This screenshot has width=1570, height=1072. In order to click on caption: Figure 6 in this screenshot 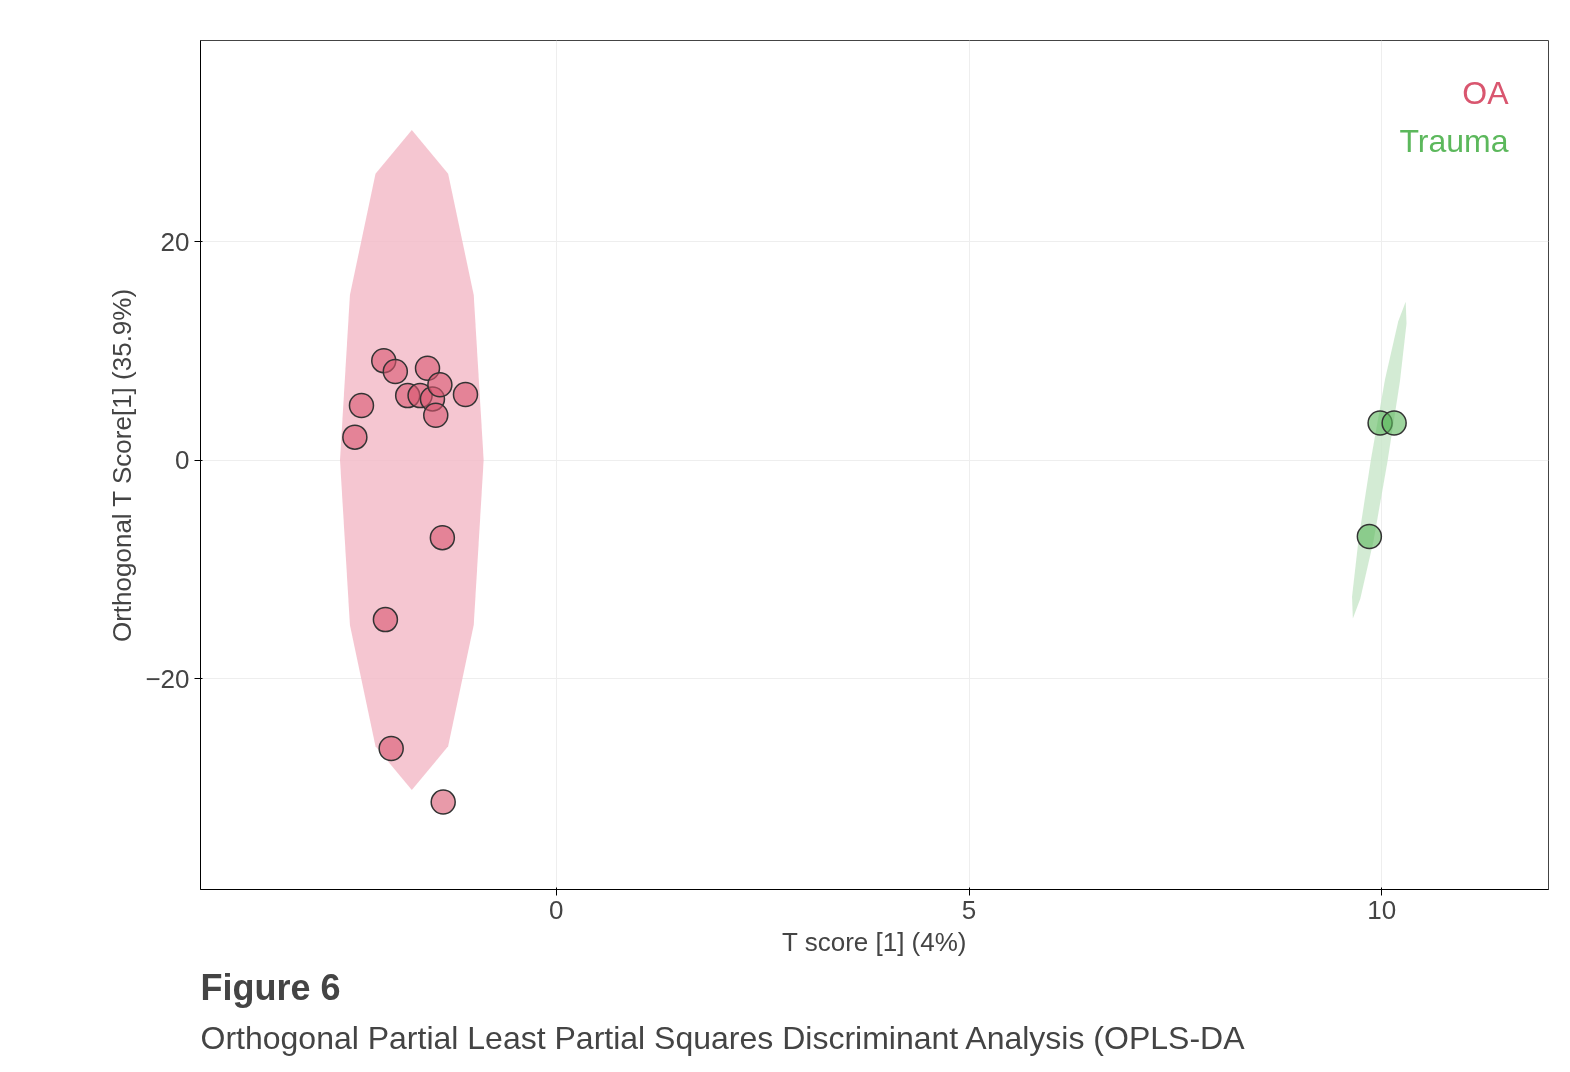, I will do `click(270, 987)`.